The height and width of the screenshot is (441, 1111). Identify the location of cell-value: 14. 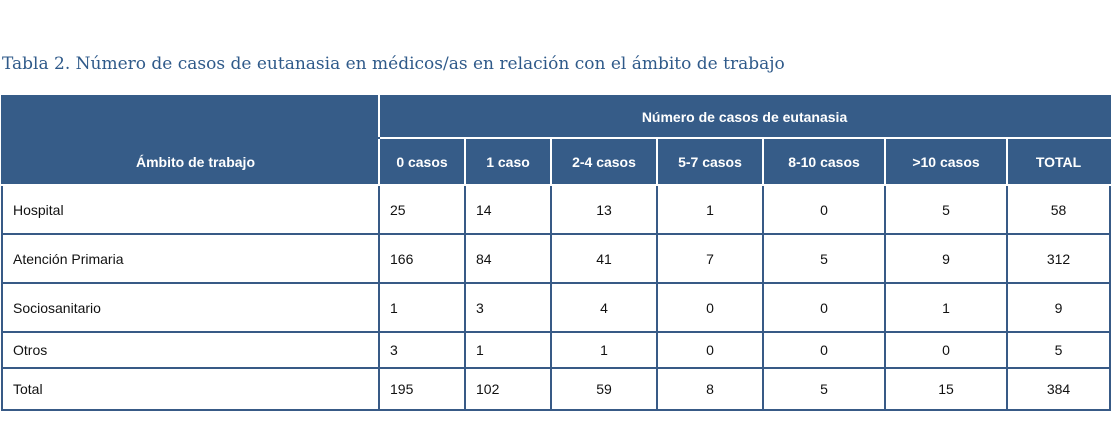
(508, 209).